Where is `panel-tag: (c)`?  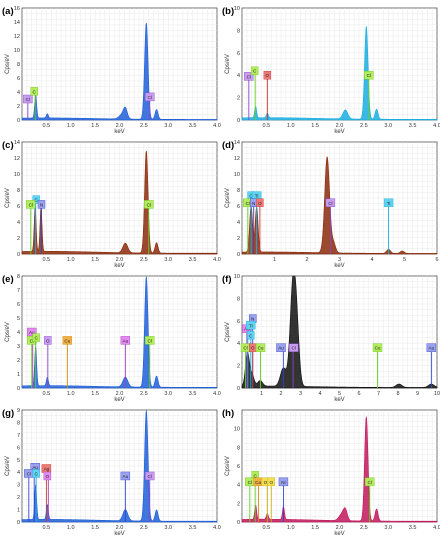 panel-tag: (c) is located at coordinates (8, 145).